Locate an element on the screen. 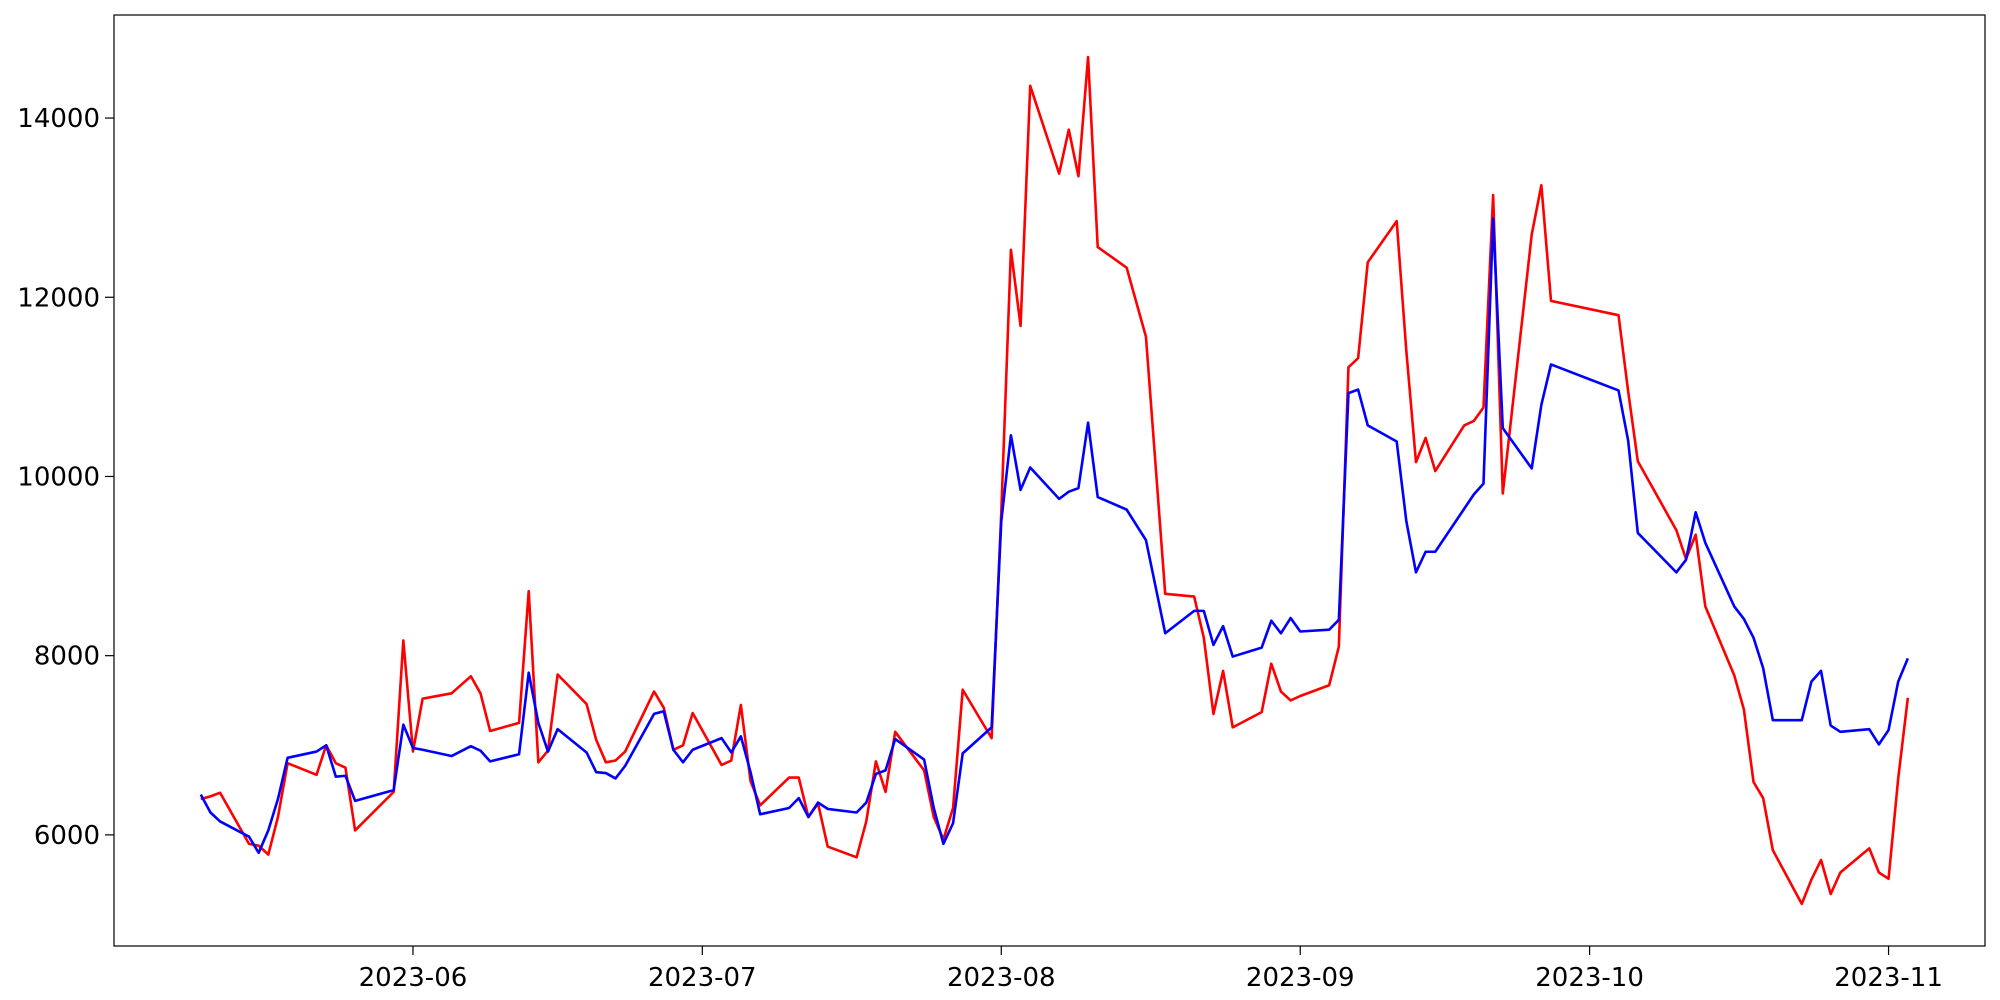  x-tick-label: 2023-11 is located at coordinates (1888, 978).